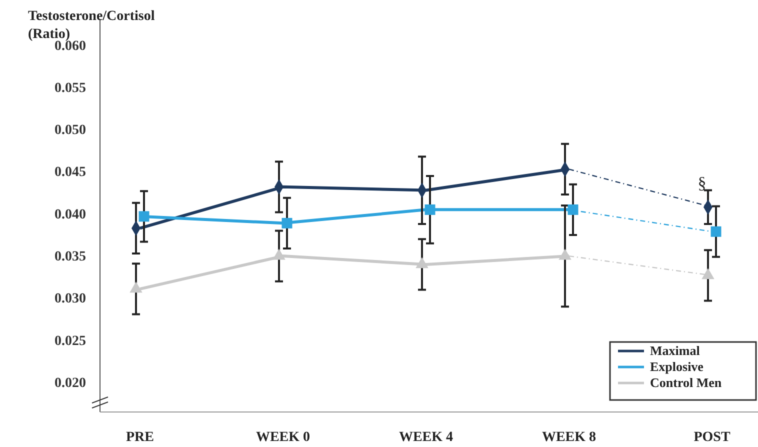 The width and height of the screenshot is (758, 447). I want to click on legend-label: Explosive, so click(677, 366).